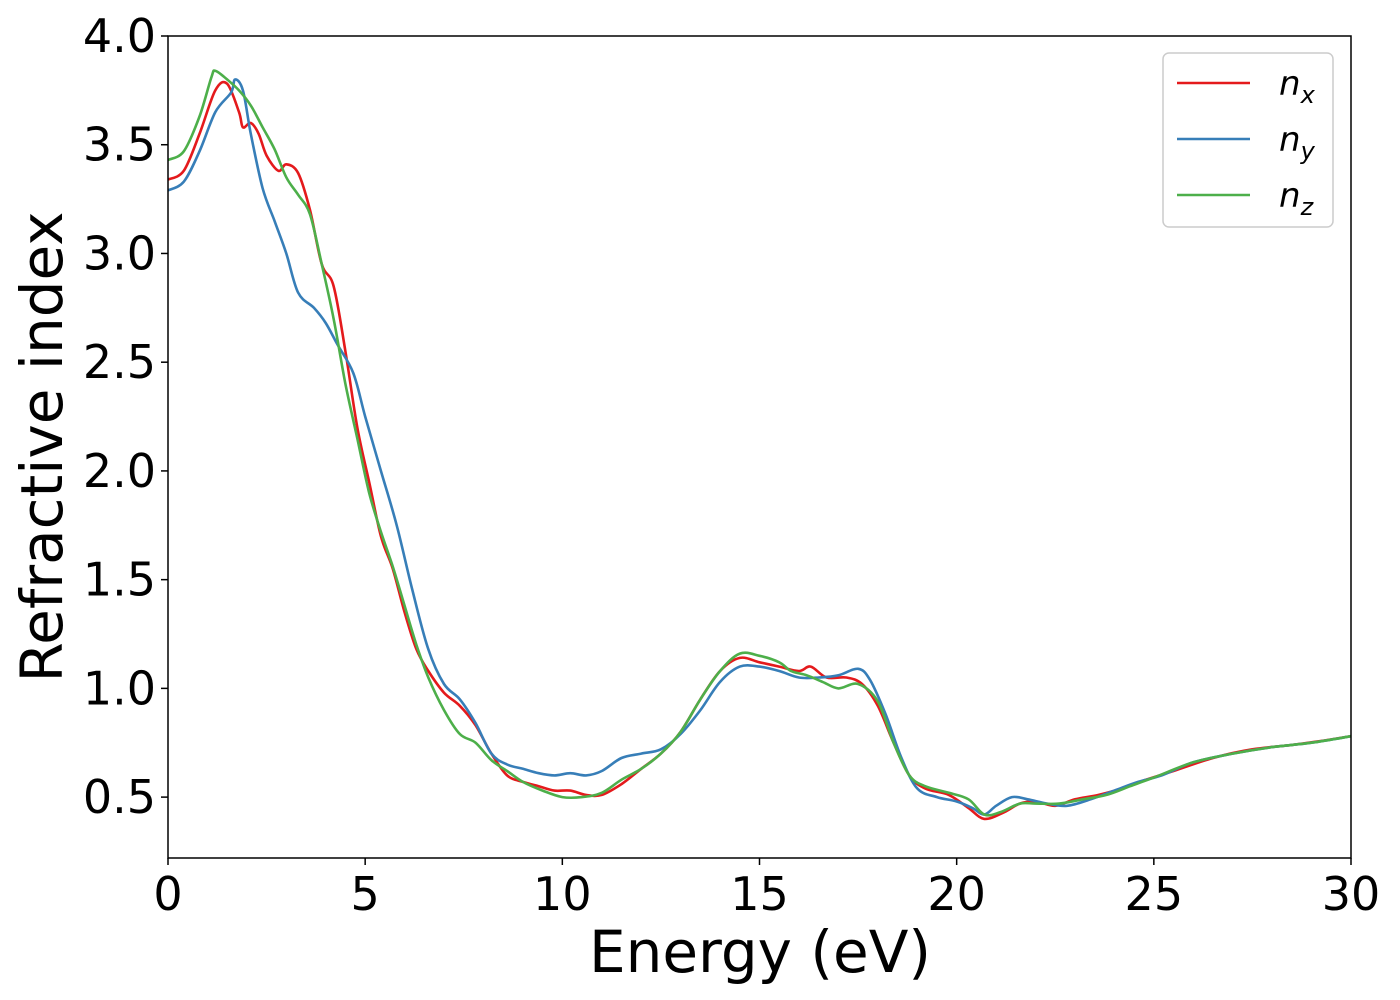 This screenshot has height=1000, width=1400. Describe the element at coordinates (759, 894) in the screenshot. I see `x-tick-label: 15` at that location.